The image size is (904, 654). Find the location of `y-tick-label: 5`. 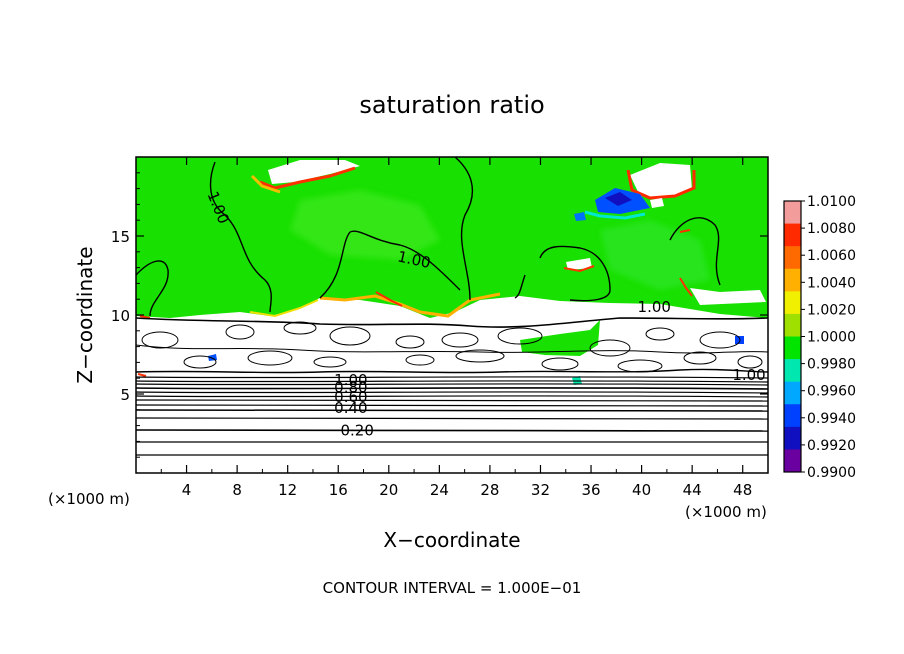

y-tick-label: 5 is located at coordinates (125, 395).